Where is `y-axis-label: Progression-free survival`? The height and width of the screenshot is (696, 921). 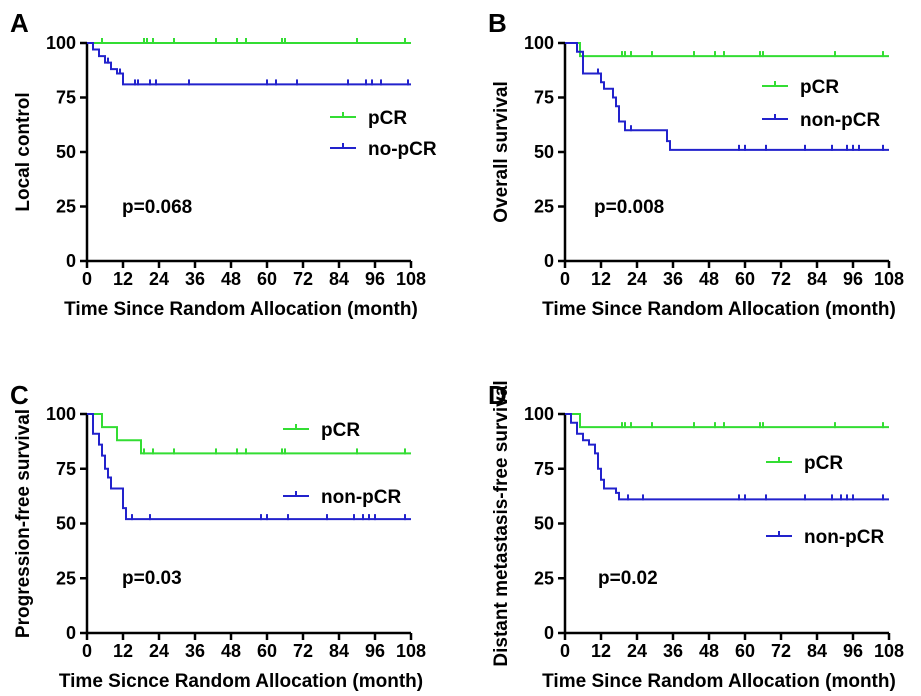 y-axis-label: Progression-free survival is located at coordinates (23, 523).